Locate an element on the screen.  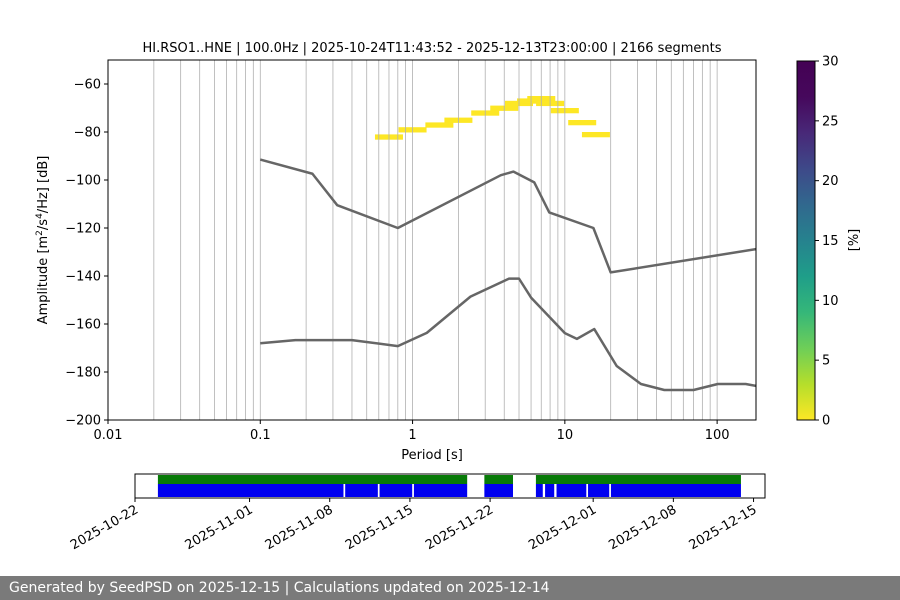
y-tick-label: −180 is located at coordinates (83, 373).